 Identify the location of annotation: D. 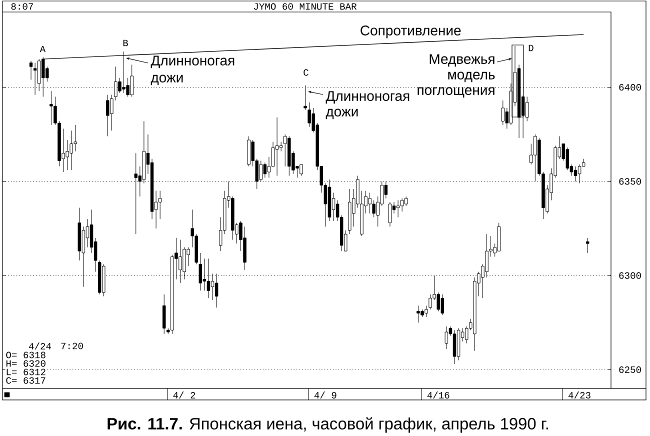
(531, 48).